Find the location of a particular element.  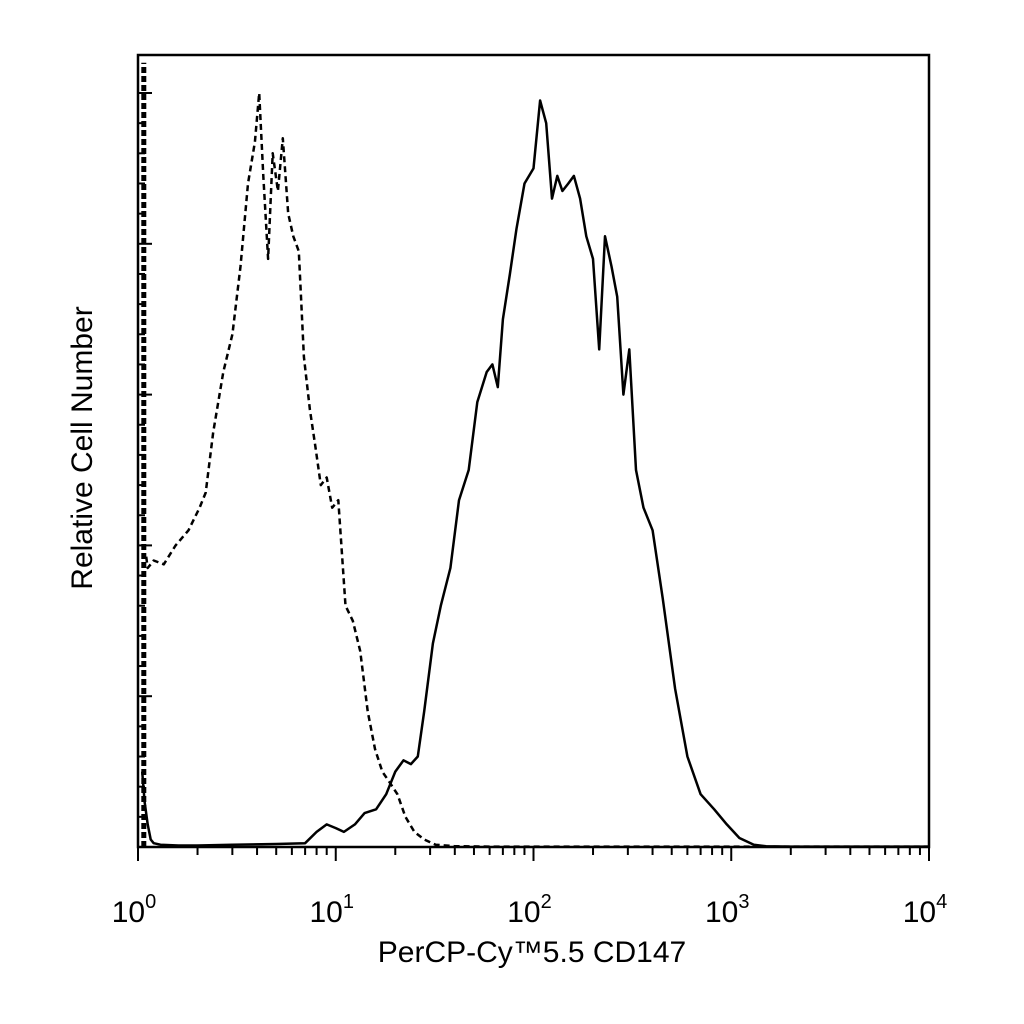

x-tick-labels: 10⁰ 10¹ 10² 10³ 10⁴ is located at coordinates (530, 910).